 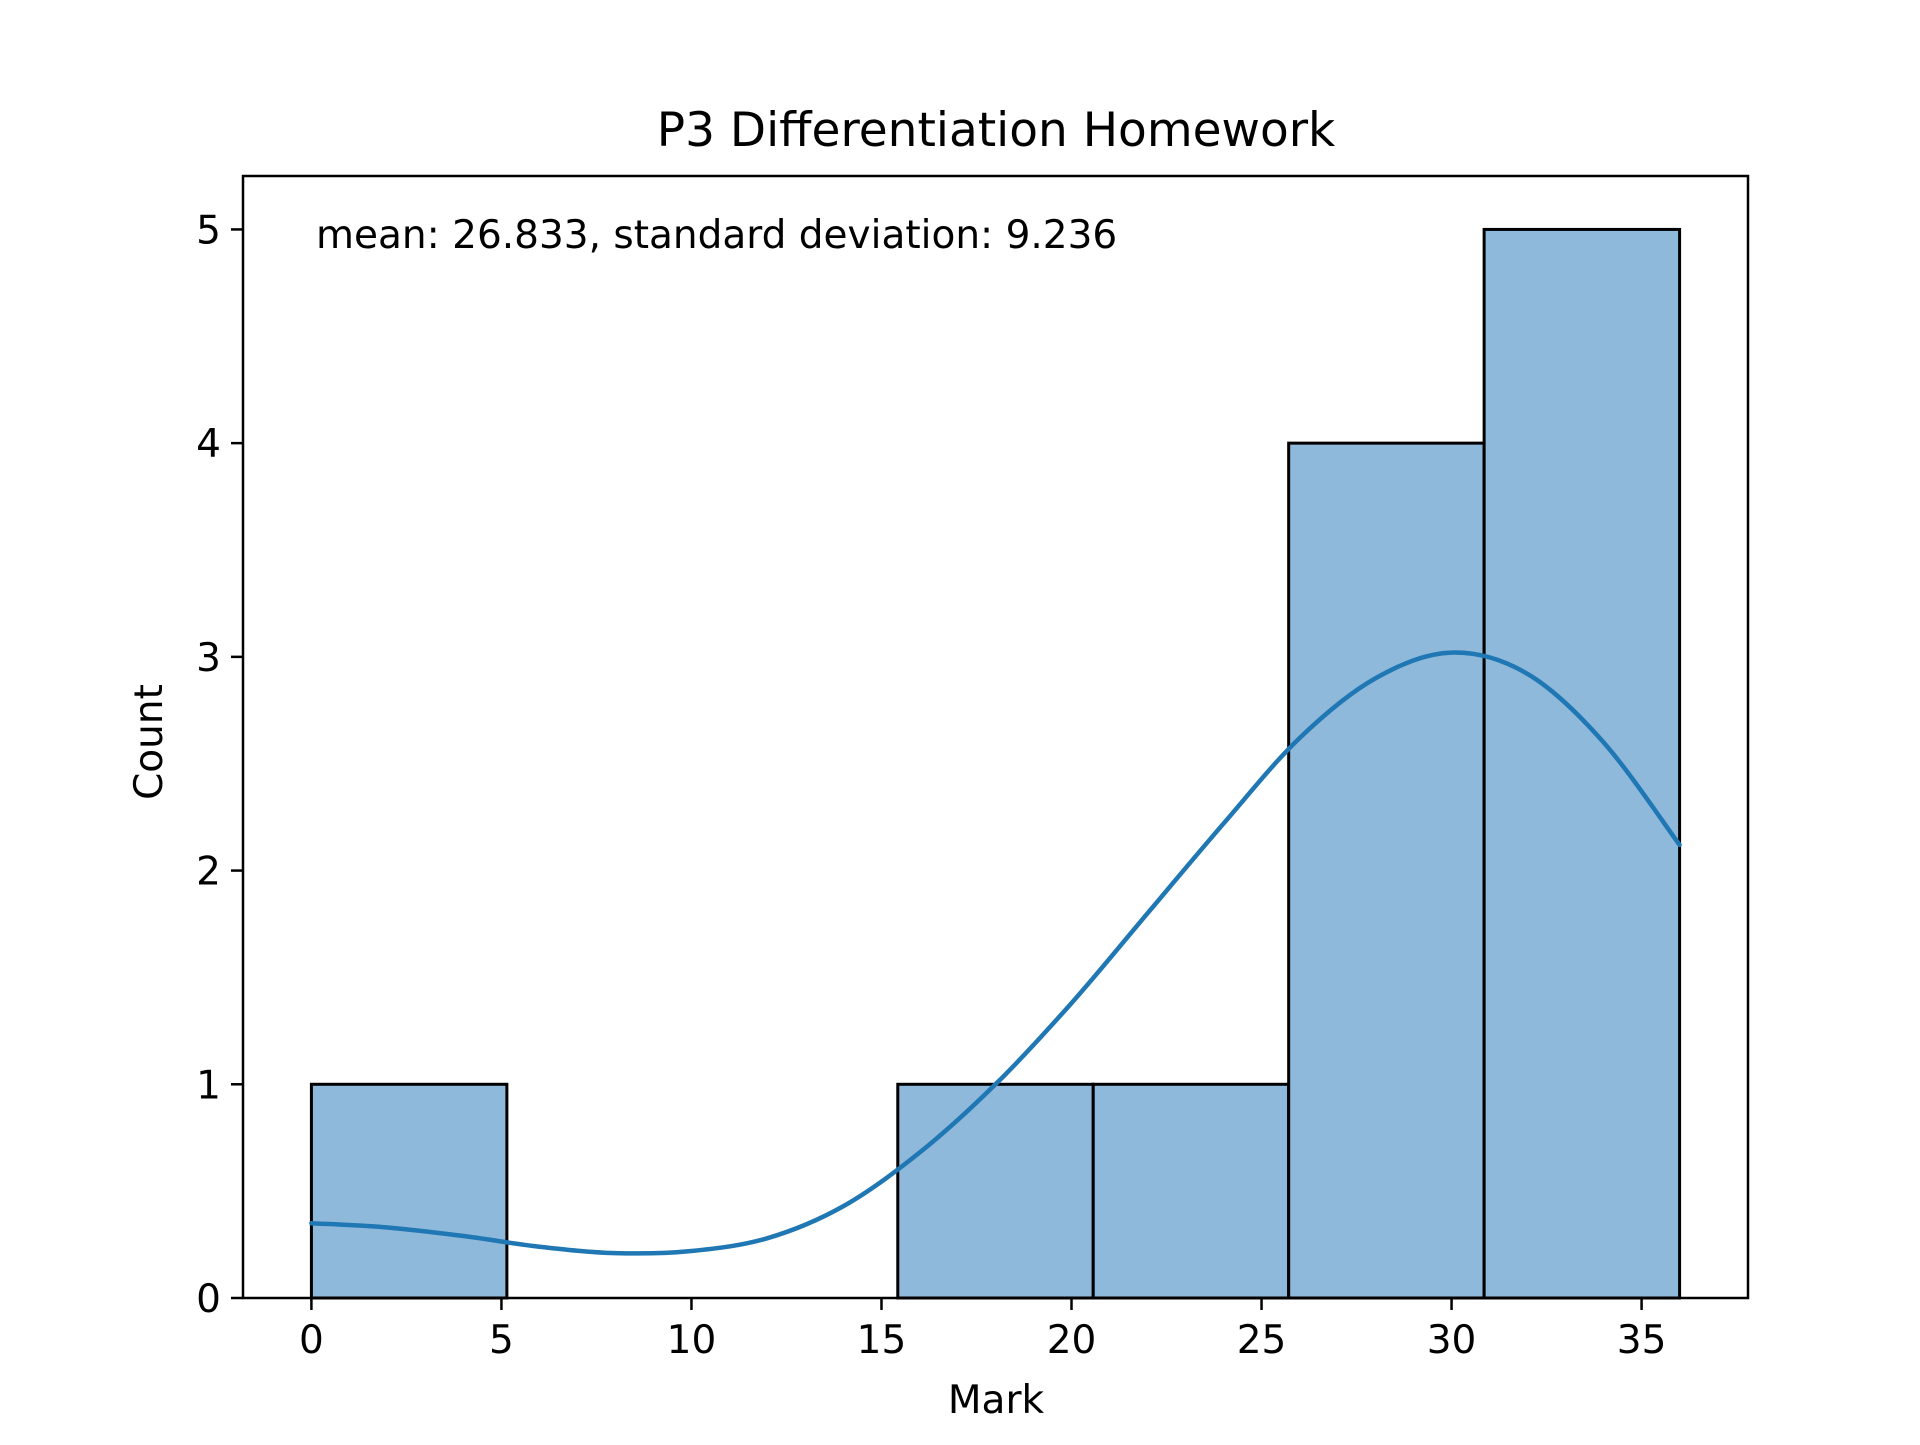 What do you see at coordinates (219, 765) in the screenshot?
I see `y-axis-ticks: 0 1 2 3 4 5` at bounding box center [219, 765].